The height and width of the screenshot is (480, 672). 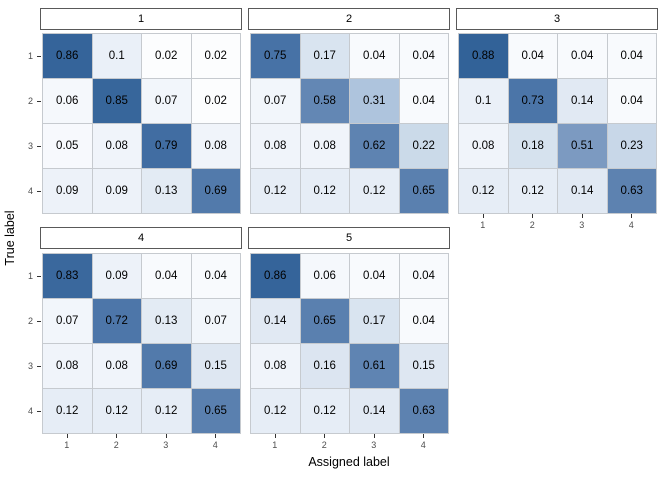 What do you see at coordinates (325, 101) in the screenshot?
I see `heatmap-cell: 0.58` at bounding box center [325, 101].